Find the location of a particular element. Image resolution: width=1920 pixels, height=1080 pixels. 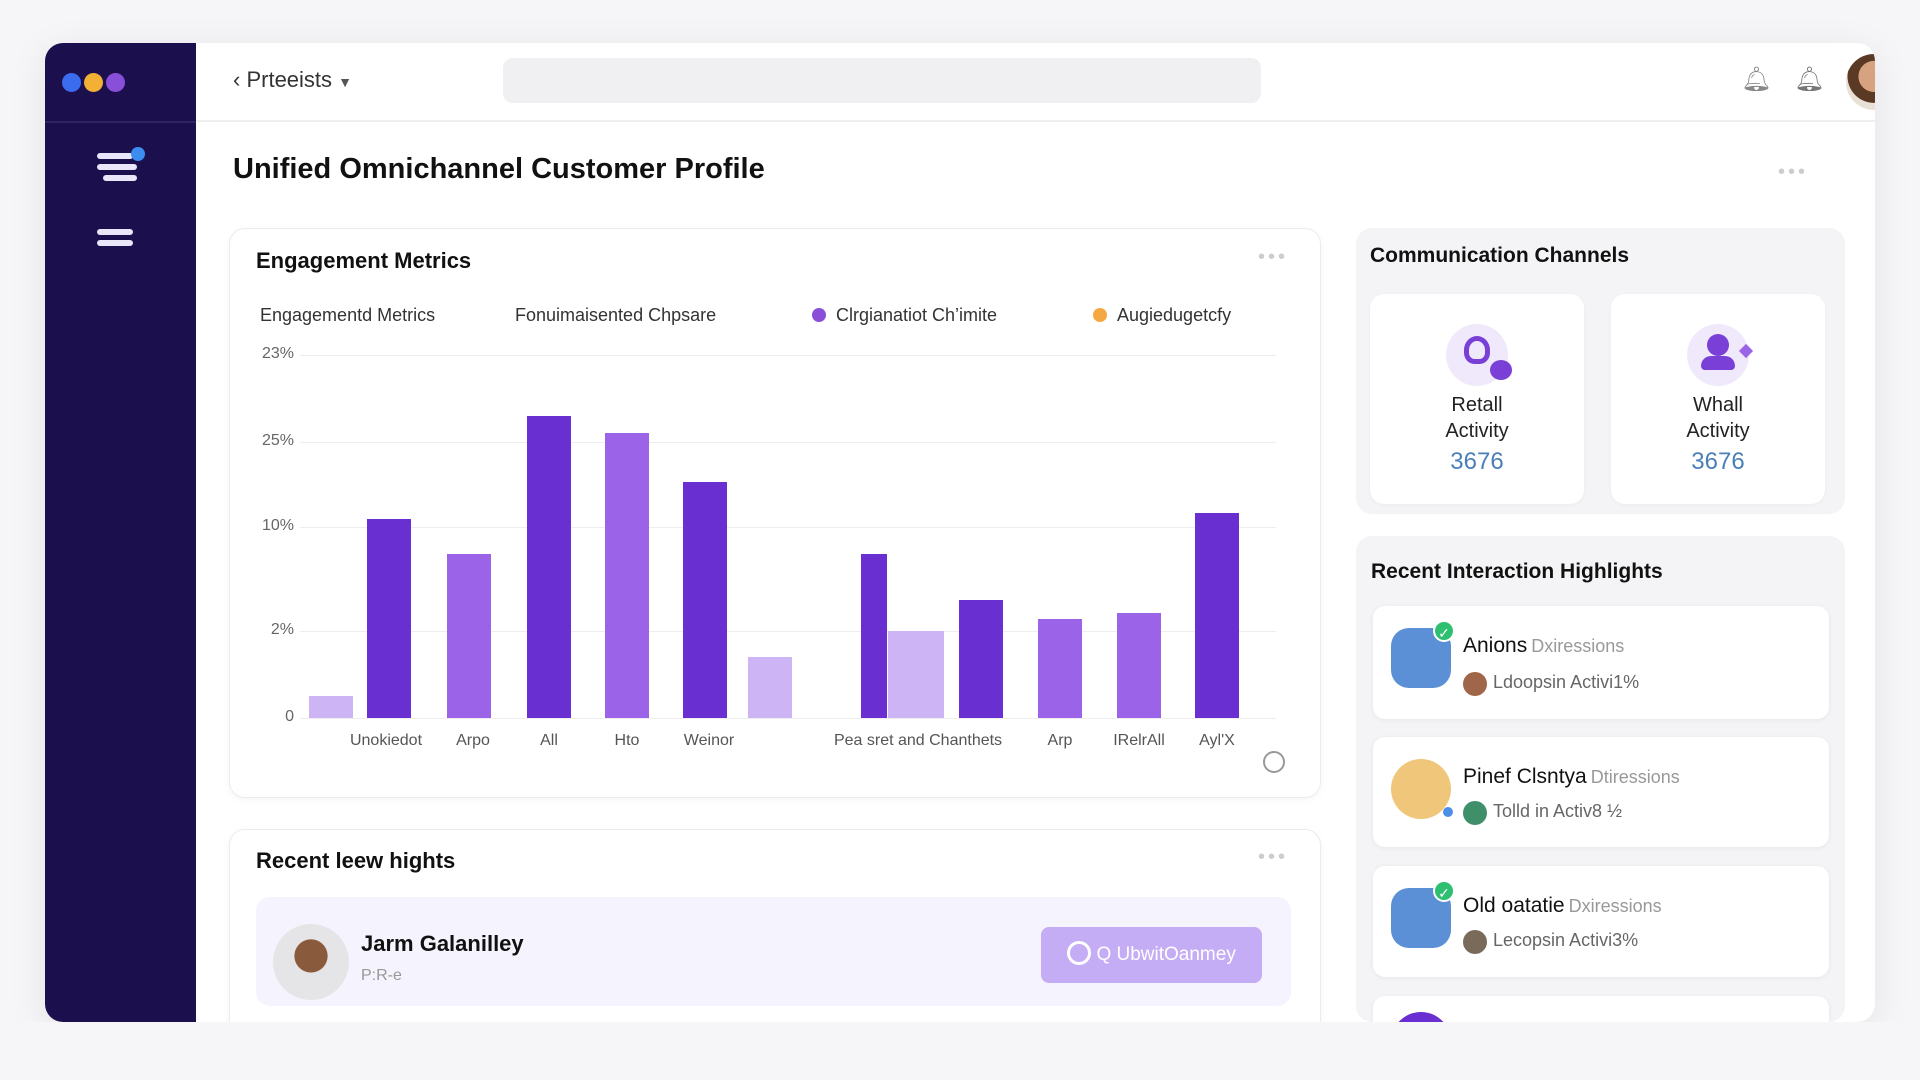

interaction-name: Anions Dxiressions is located at coordinates (1544, 645).